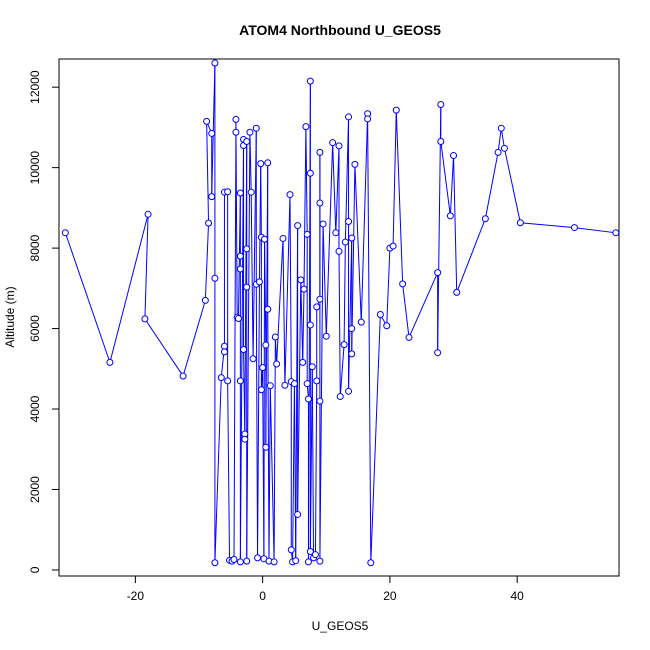 This screenshot has width=650, height=650. What do you see at coordinates (340, 30) in the screenshot?
I see `chart-title: ATOM4 Northbound U_GEOS5` at bounding box center [340, 30].